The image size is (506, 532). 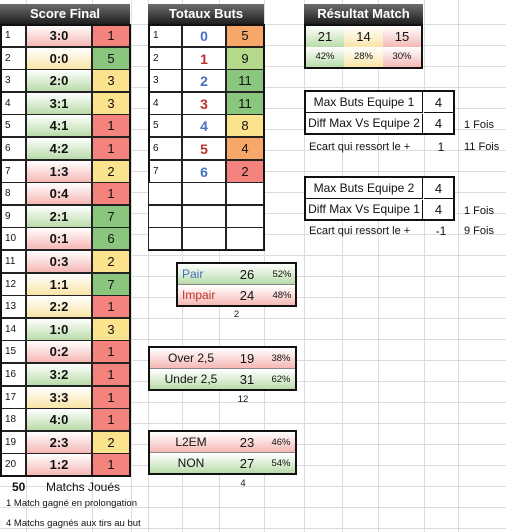 I want to click on totaux-row-number: 2, so click(x=165, y=58).